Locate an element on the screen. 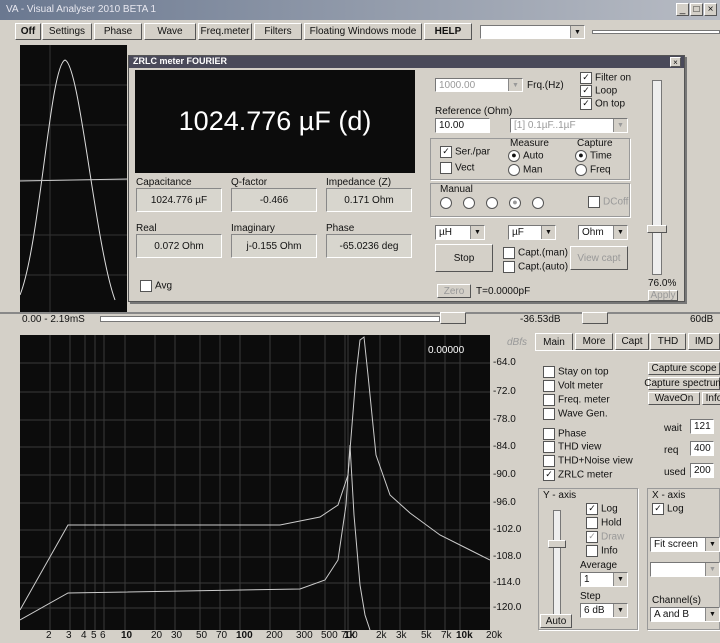 The image size is (720, 643). radio: Freq is located at coordinates (593, 170).